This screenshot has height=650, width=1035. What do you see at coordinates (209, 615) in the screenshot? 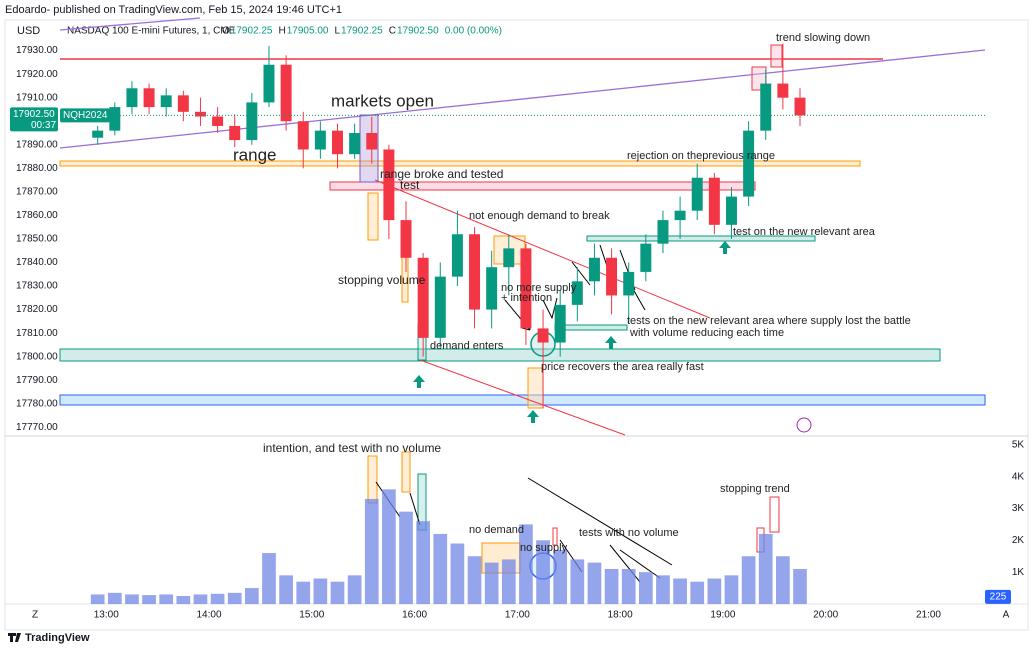
I see `x-tick-label: 14:00` at bounding box center [209, 615].